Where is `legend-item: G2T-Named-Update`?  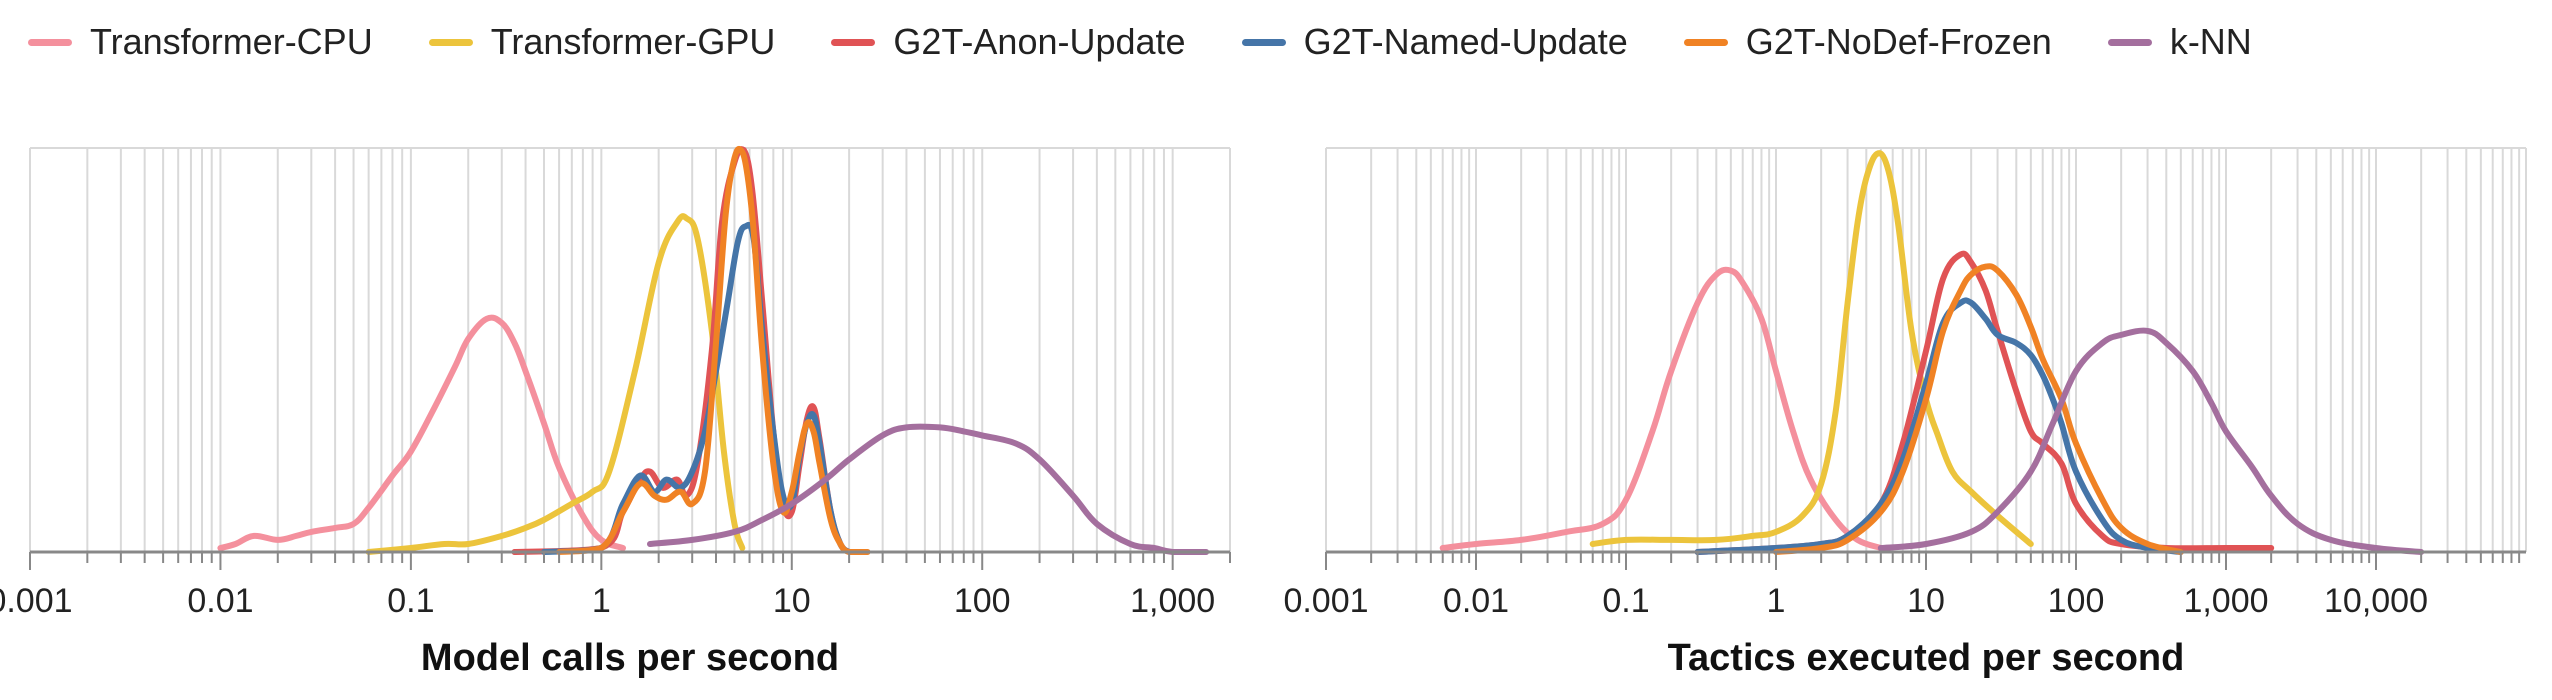
legend-item: G2T-Named-Update is located at coordinates (1434, 42).